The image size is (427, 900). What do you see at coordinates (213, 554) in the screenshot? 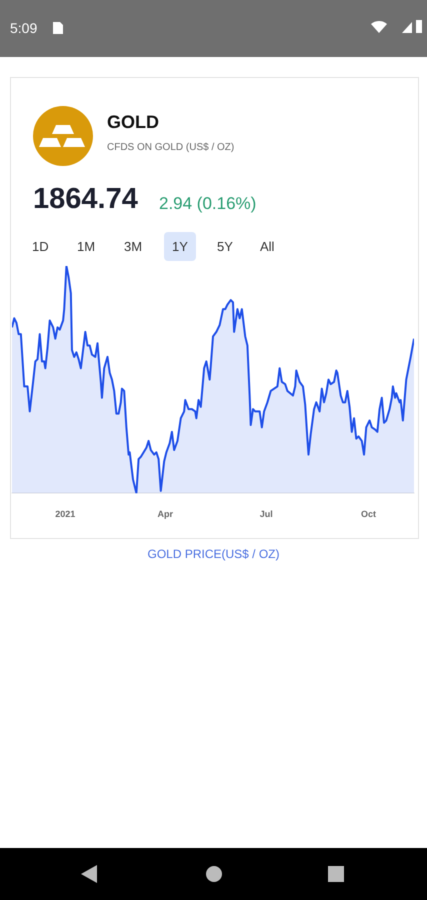
I see `text: GOLD PRICE(US$ / OZ)` at bounding box center [213, 554].